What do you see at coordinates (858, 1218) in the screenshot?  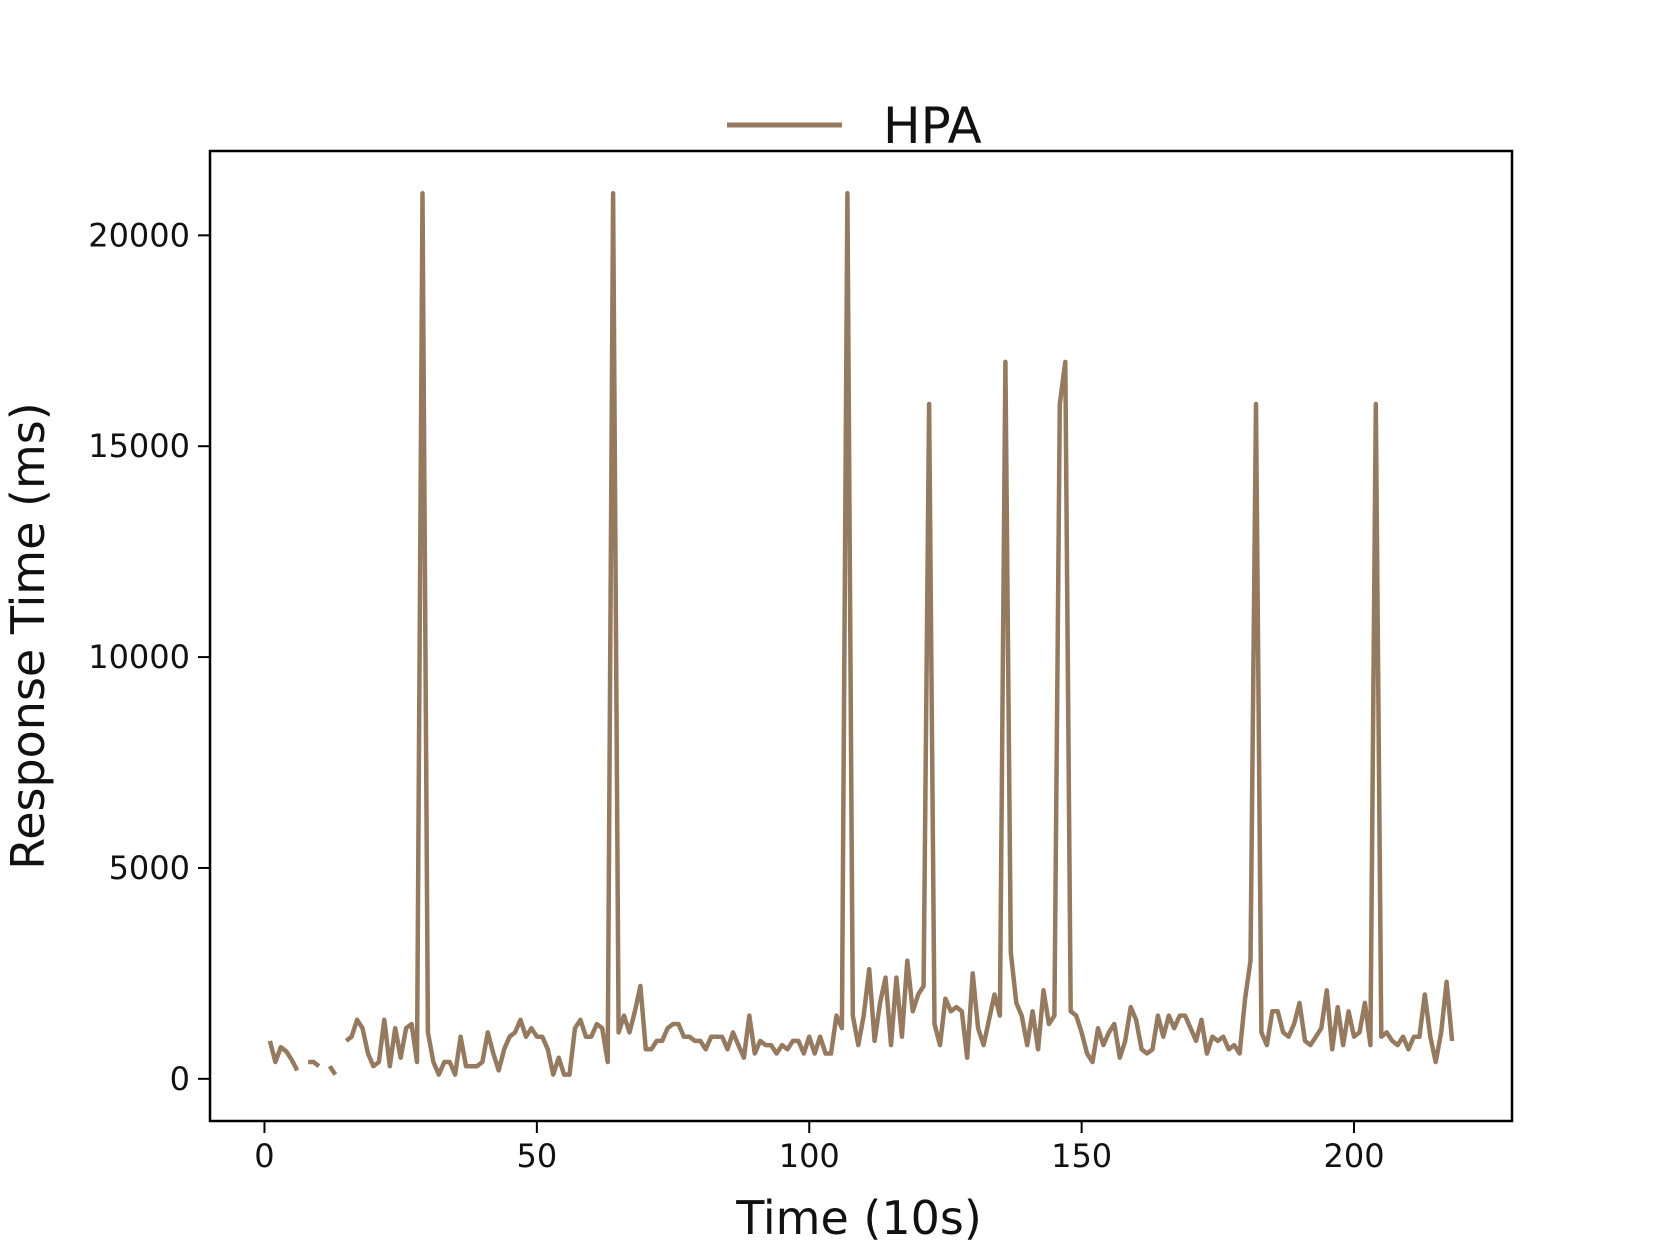 I see `x-axis-title: Time (10s)` at bounding box center [858, 1218].